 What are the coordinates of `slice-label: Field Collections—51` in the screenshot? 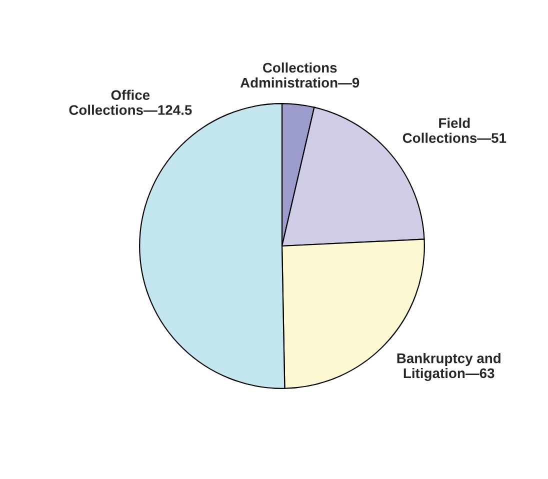 It's located at (454, 130).